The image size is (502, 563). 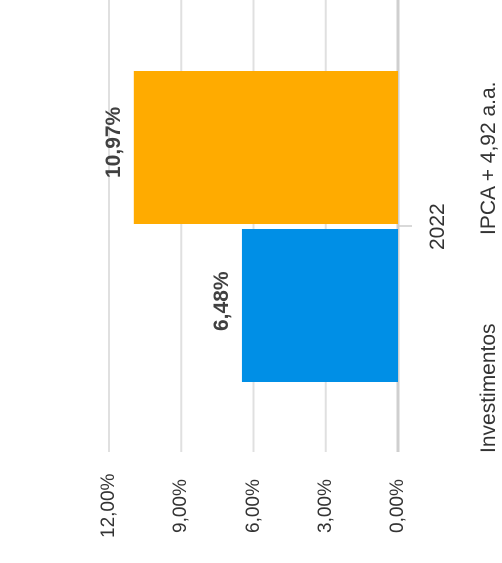 What do you see at coordinates (437, 226) in the screenshot?
I see `category-label: 2022` at bounding box center [437, 226].